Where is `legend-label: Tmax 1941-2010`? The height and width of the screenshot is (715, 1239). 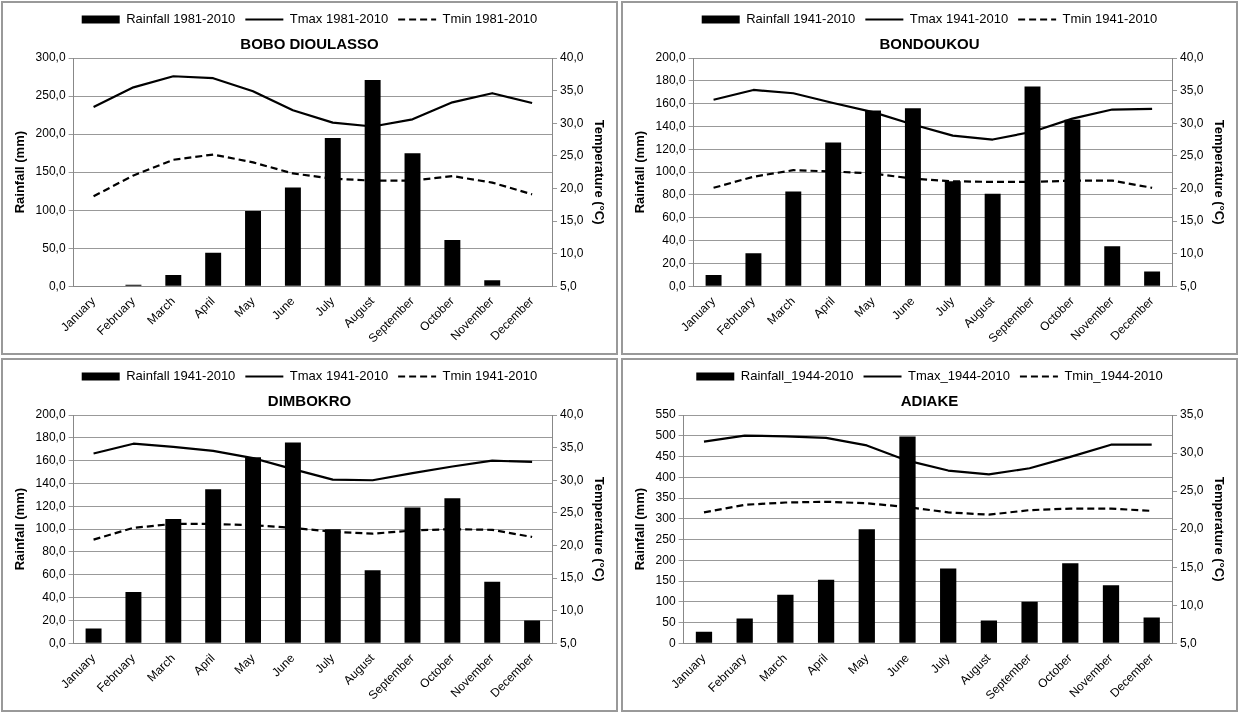
legend-label: Tmax 1941-2010 is located at coordinates (339, 376).